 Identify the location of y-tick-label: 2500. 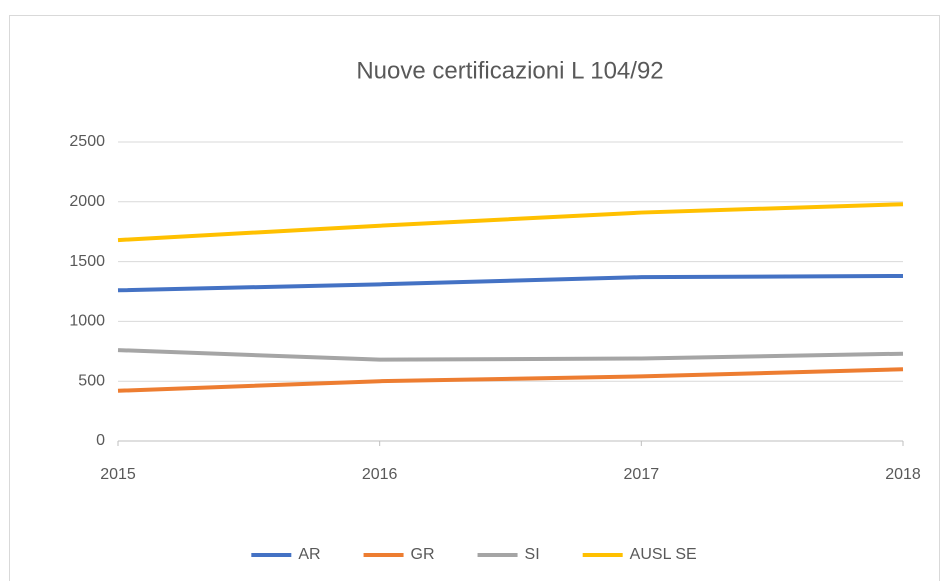
(87, 141).